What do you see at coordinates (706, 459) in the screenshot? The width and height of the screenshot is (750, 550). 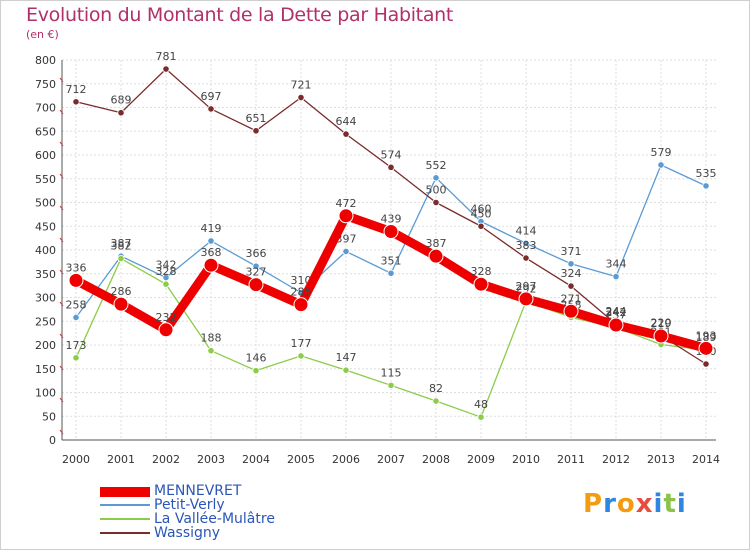 I see `x-tick-label: 2014` at bounding box center [706, 459].